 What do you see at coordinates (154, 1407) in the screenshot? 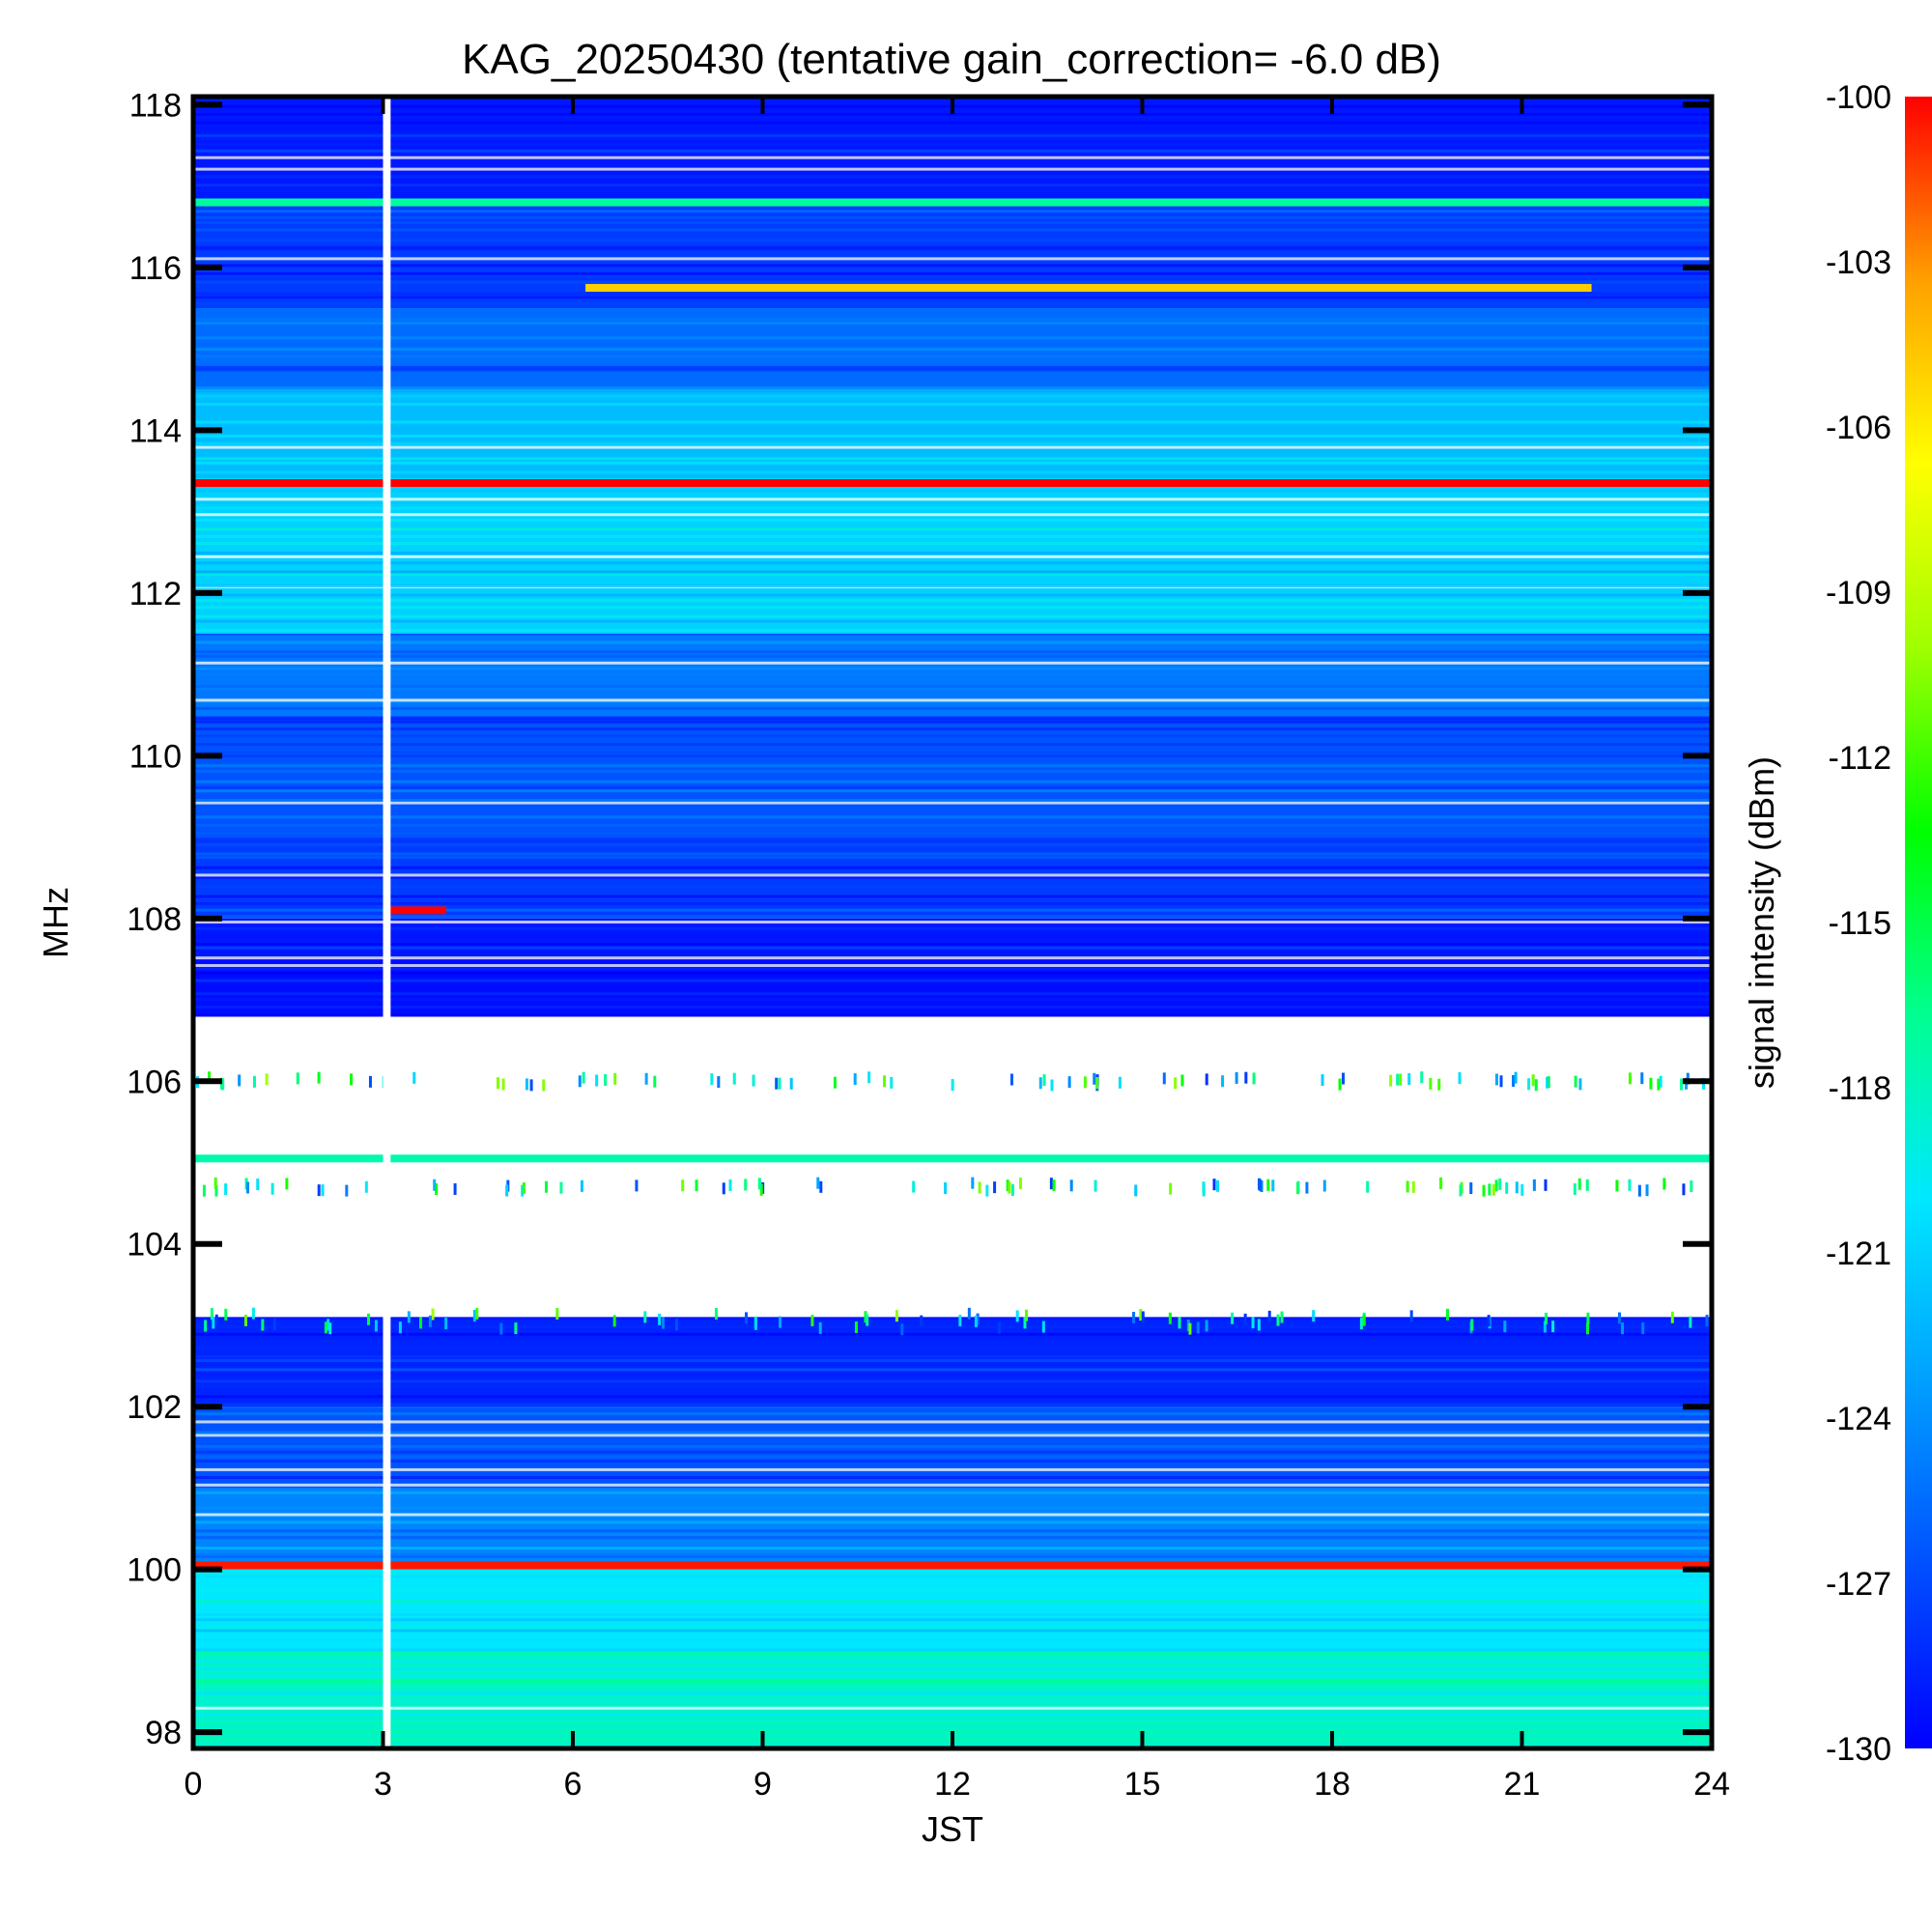
I see `y-tick-label: 102` at bounding box center [154, 1407].